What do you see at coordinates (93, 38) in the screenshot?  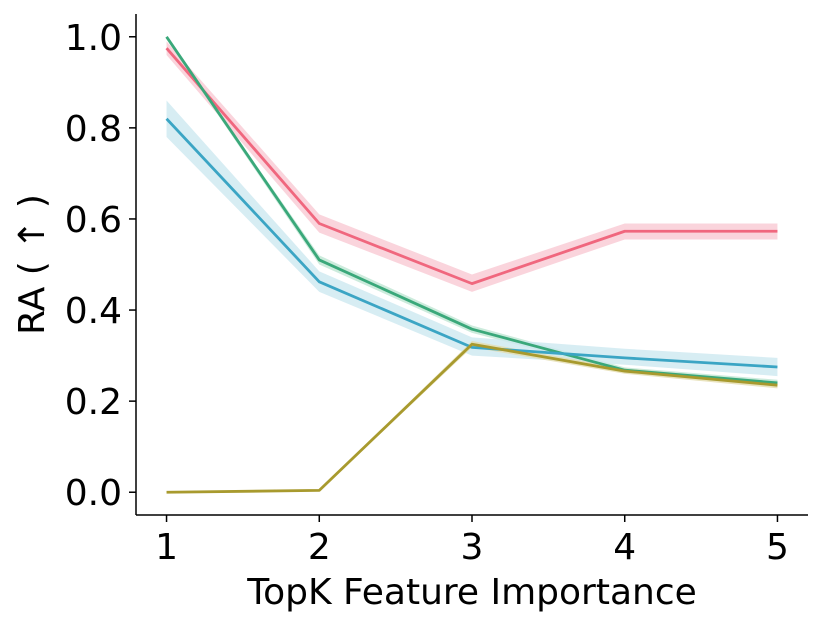 I see `y-tick-label: 1.0` at bounding box center [93, 38].